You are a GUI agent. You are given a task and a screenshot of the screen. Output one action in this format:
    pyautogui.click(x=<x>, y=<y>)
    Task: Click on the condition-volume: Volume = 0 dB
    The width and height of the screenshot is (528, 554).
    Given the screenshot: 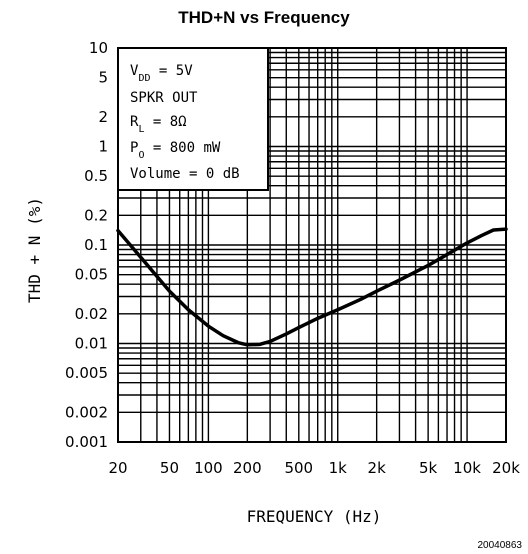 What is the action you would take?
    pyautogui.click(x=185, y=174)
    